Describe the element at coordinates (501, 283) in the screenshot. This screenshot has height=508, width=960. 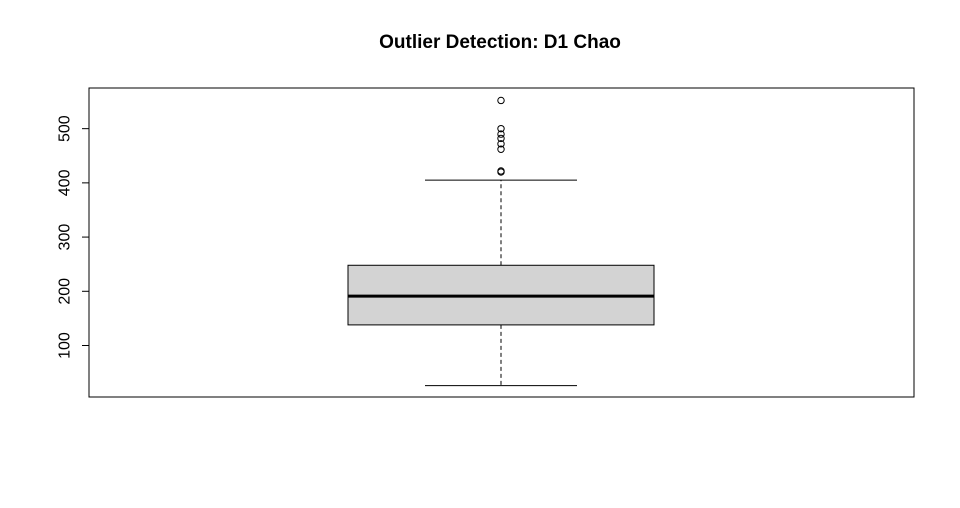
I see `box-layer` at that location.